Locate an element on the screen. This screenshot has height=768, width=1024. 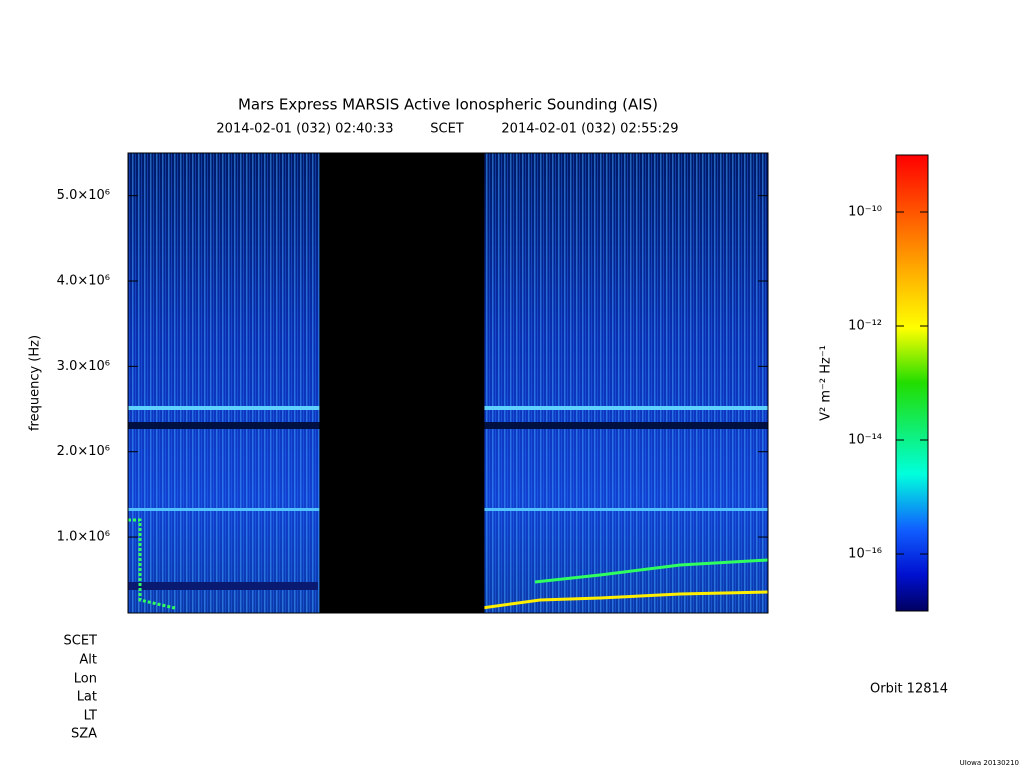
ephemeris-label: LT is located at coordinates (90, 716).